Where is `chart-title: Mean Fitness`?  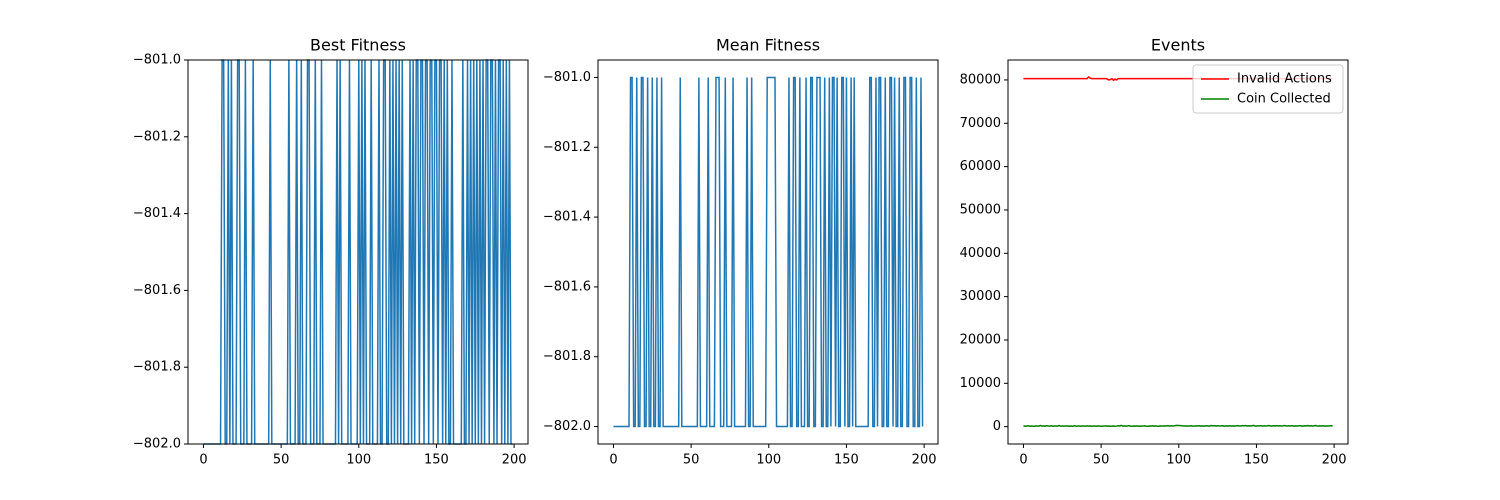 chart-title: Mean Fitness is located at coordinates (768, 45).